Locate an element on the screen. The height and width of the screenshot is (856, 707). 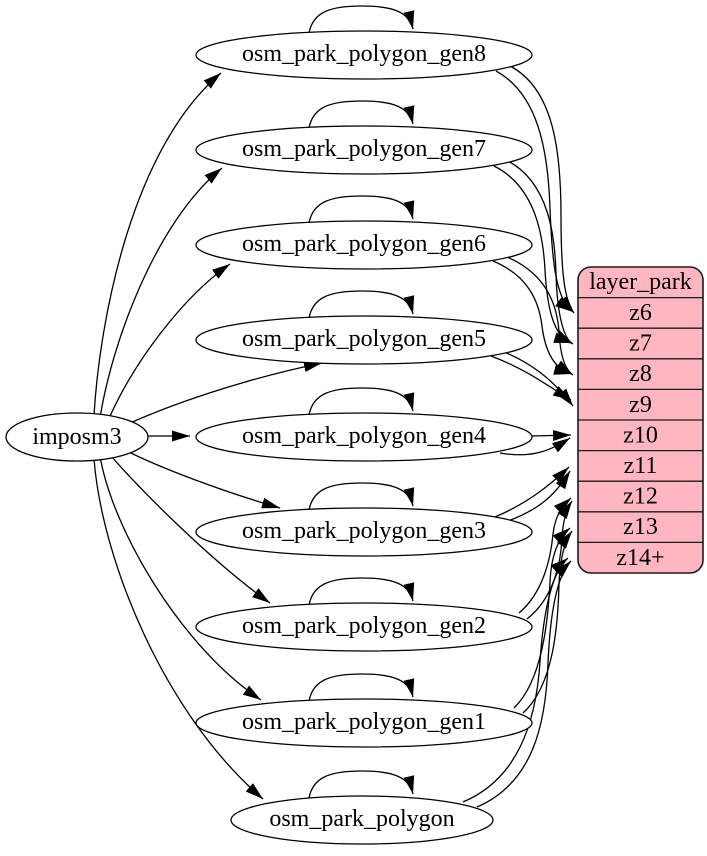
node-osm-park-polygon-gen1: osm_park_polygon_gen1 is located at coordinates (364, 723).